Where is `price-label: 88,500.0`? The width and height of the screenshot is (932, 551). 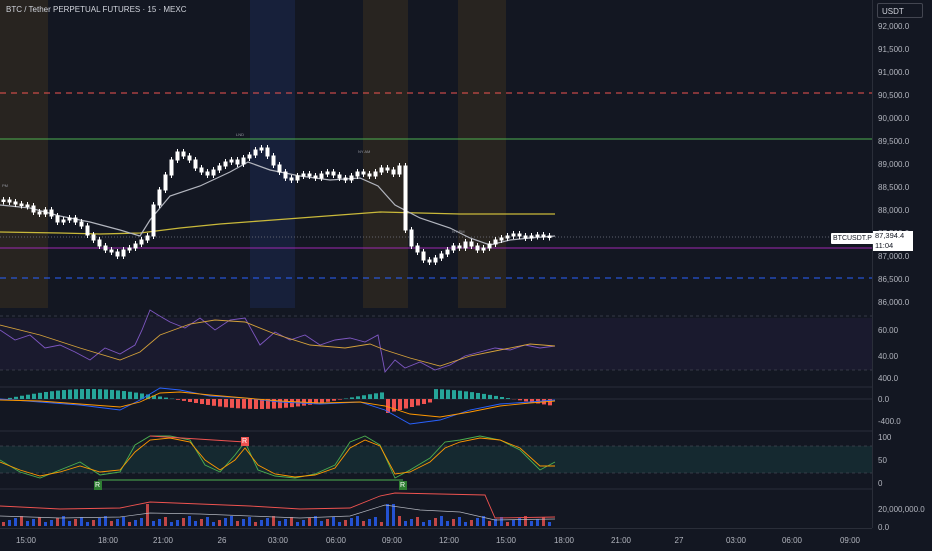 price-label: 88,500.0 is located at coordinates (893, 187).